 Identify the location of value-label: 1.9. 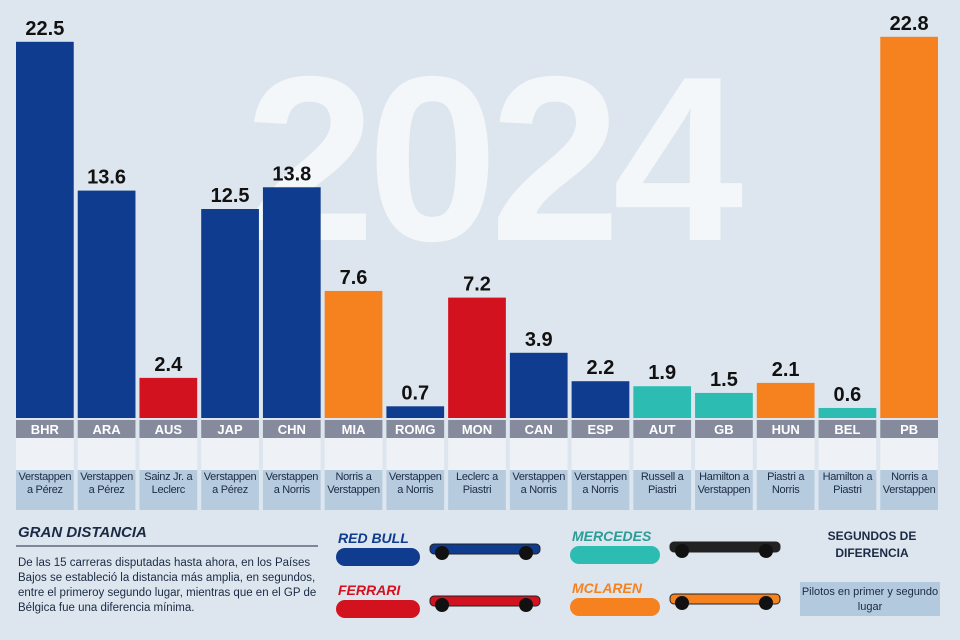
(662, 373).